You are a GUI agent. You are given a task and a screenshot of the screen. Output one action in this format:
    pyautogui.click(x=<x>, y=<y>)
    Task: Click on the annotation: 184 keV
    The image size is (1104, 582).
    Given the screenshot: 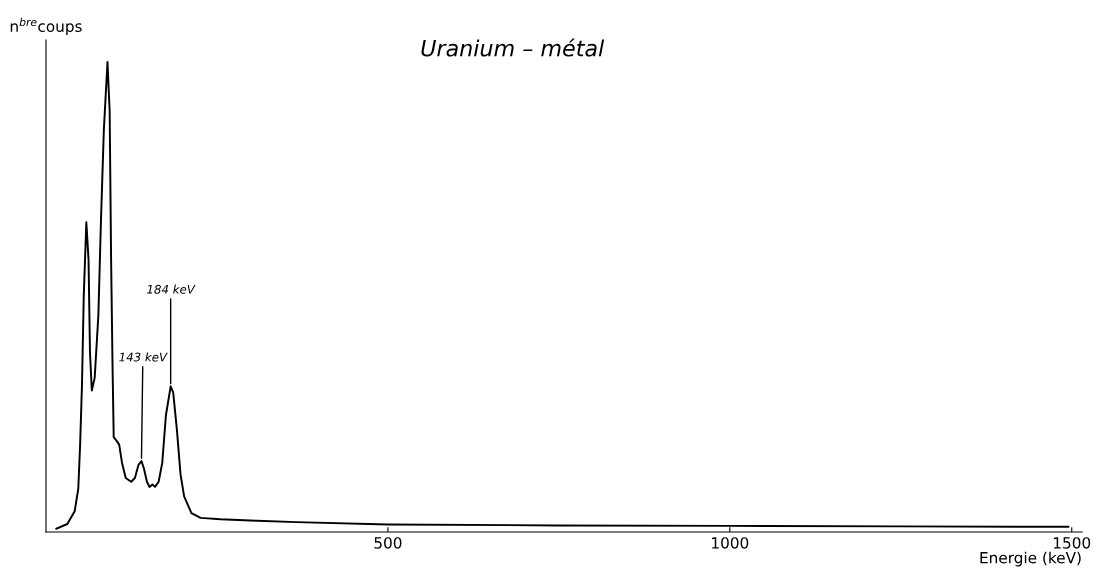 What is the action you would take?
    pyautogui.click(x=171, y=289)
    